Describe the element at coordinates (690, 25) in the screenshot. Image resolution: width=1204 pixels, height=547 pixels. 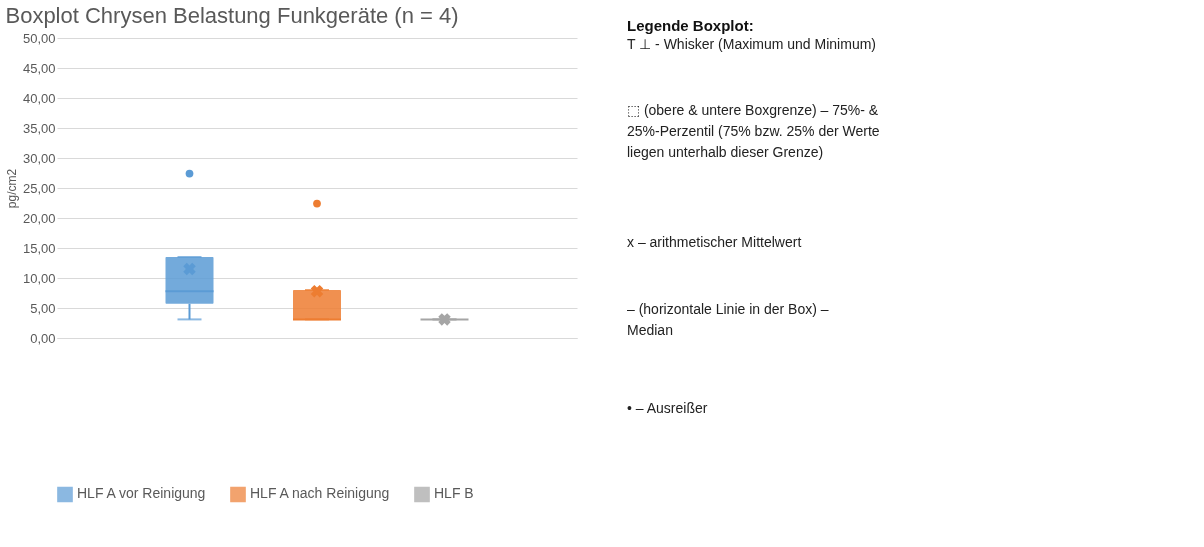
I see `text: Legende Boxplot:` at that location.